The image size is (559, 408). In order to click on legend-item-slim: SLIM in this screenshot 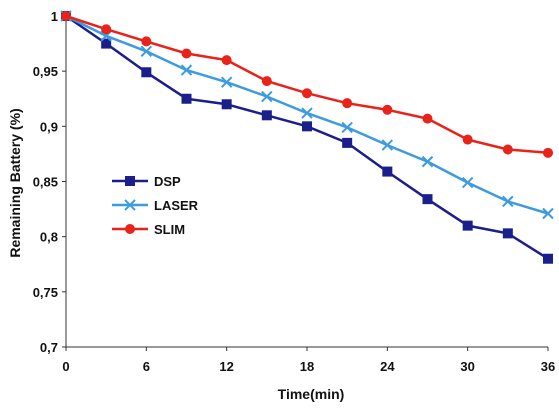, I will do `click(148, 229)`.